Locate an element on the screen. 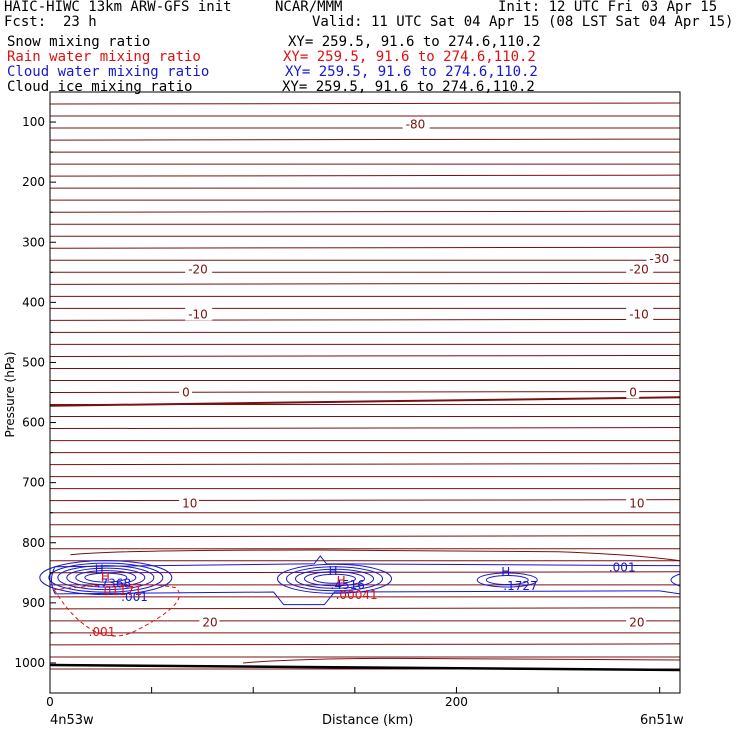  field-rain-xy: XY= 259.5, 91.6 to 274.6,110.2 is located at coordinates (409, 57).